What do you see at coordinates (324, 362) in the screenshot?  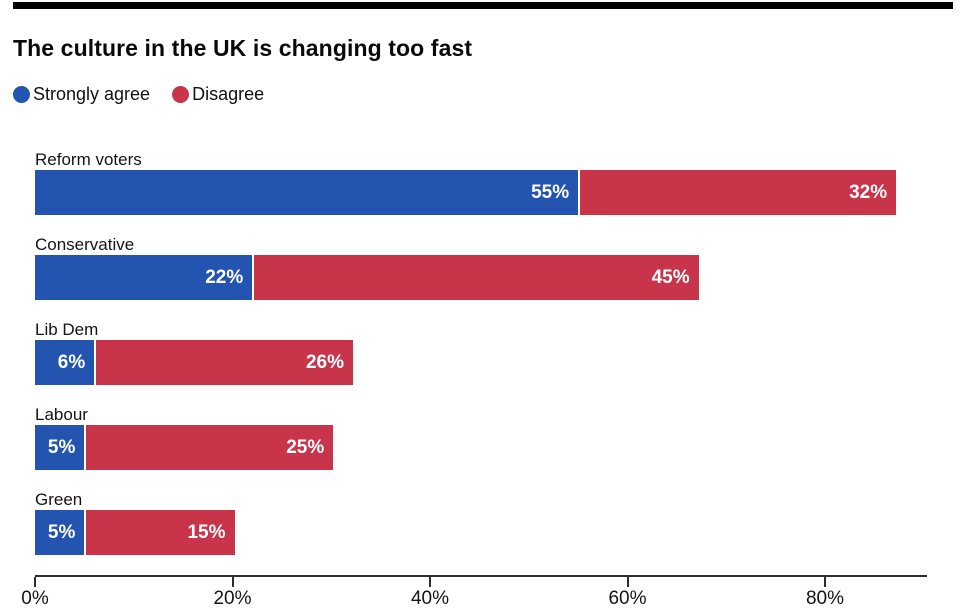 I see `bar-value-label: 26%` at bounding box center [324, 362].